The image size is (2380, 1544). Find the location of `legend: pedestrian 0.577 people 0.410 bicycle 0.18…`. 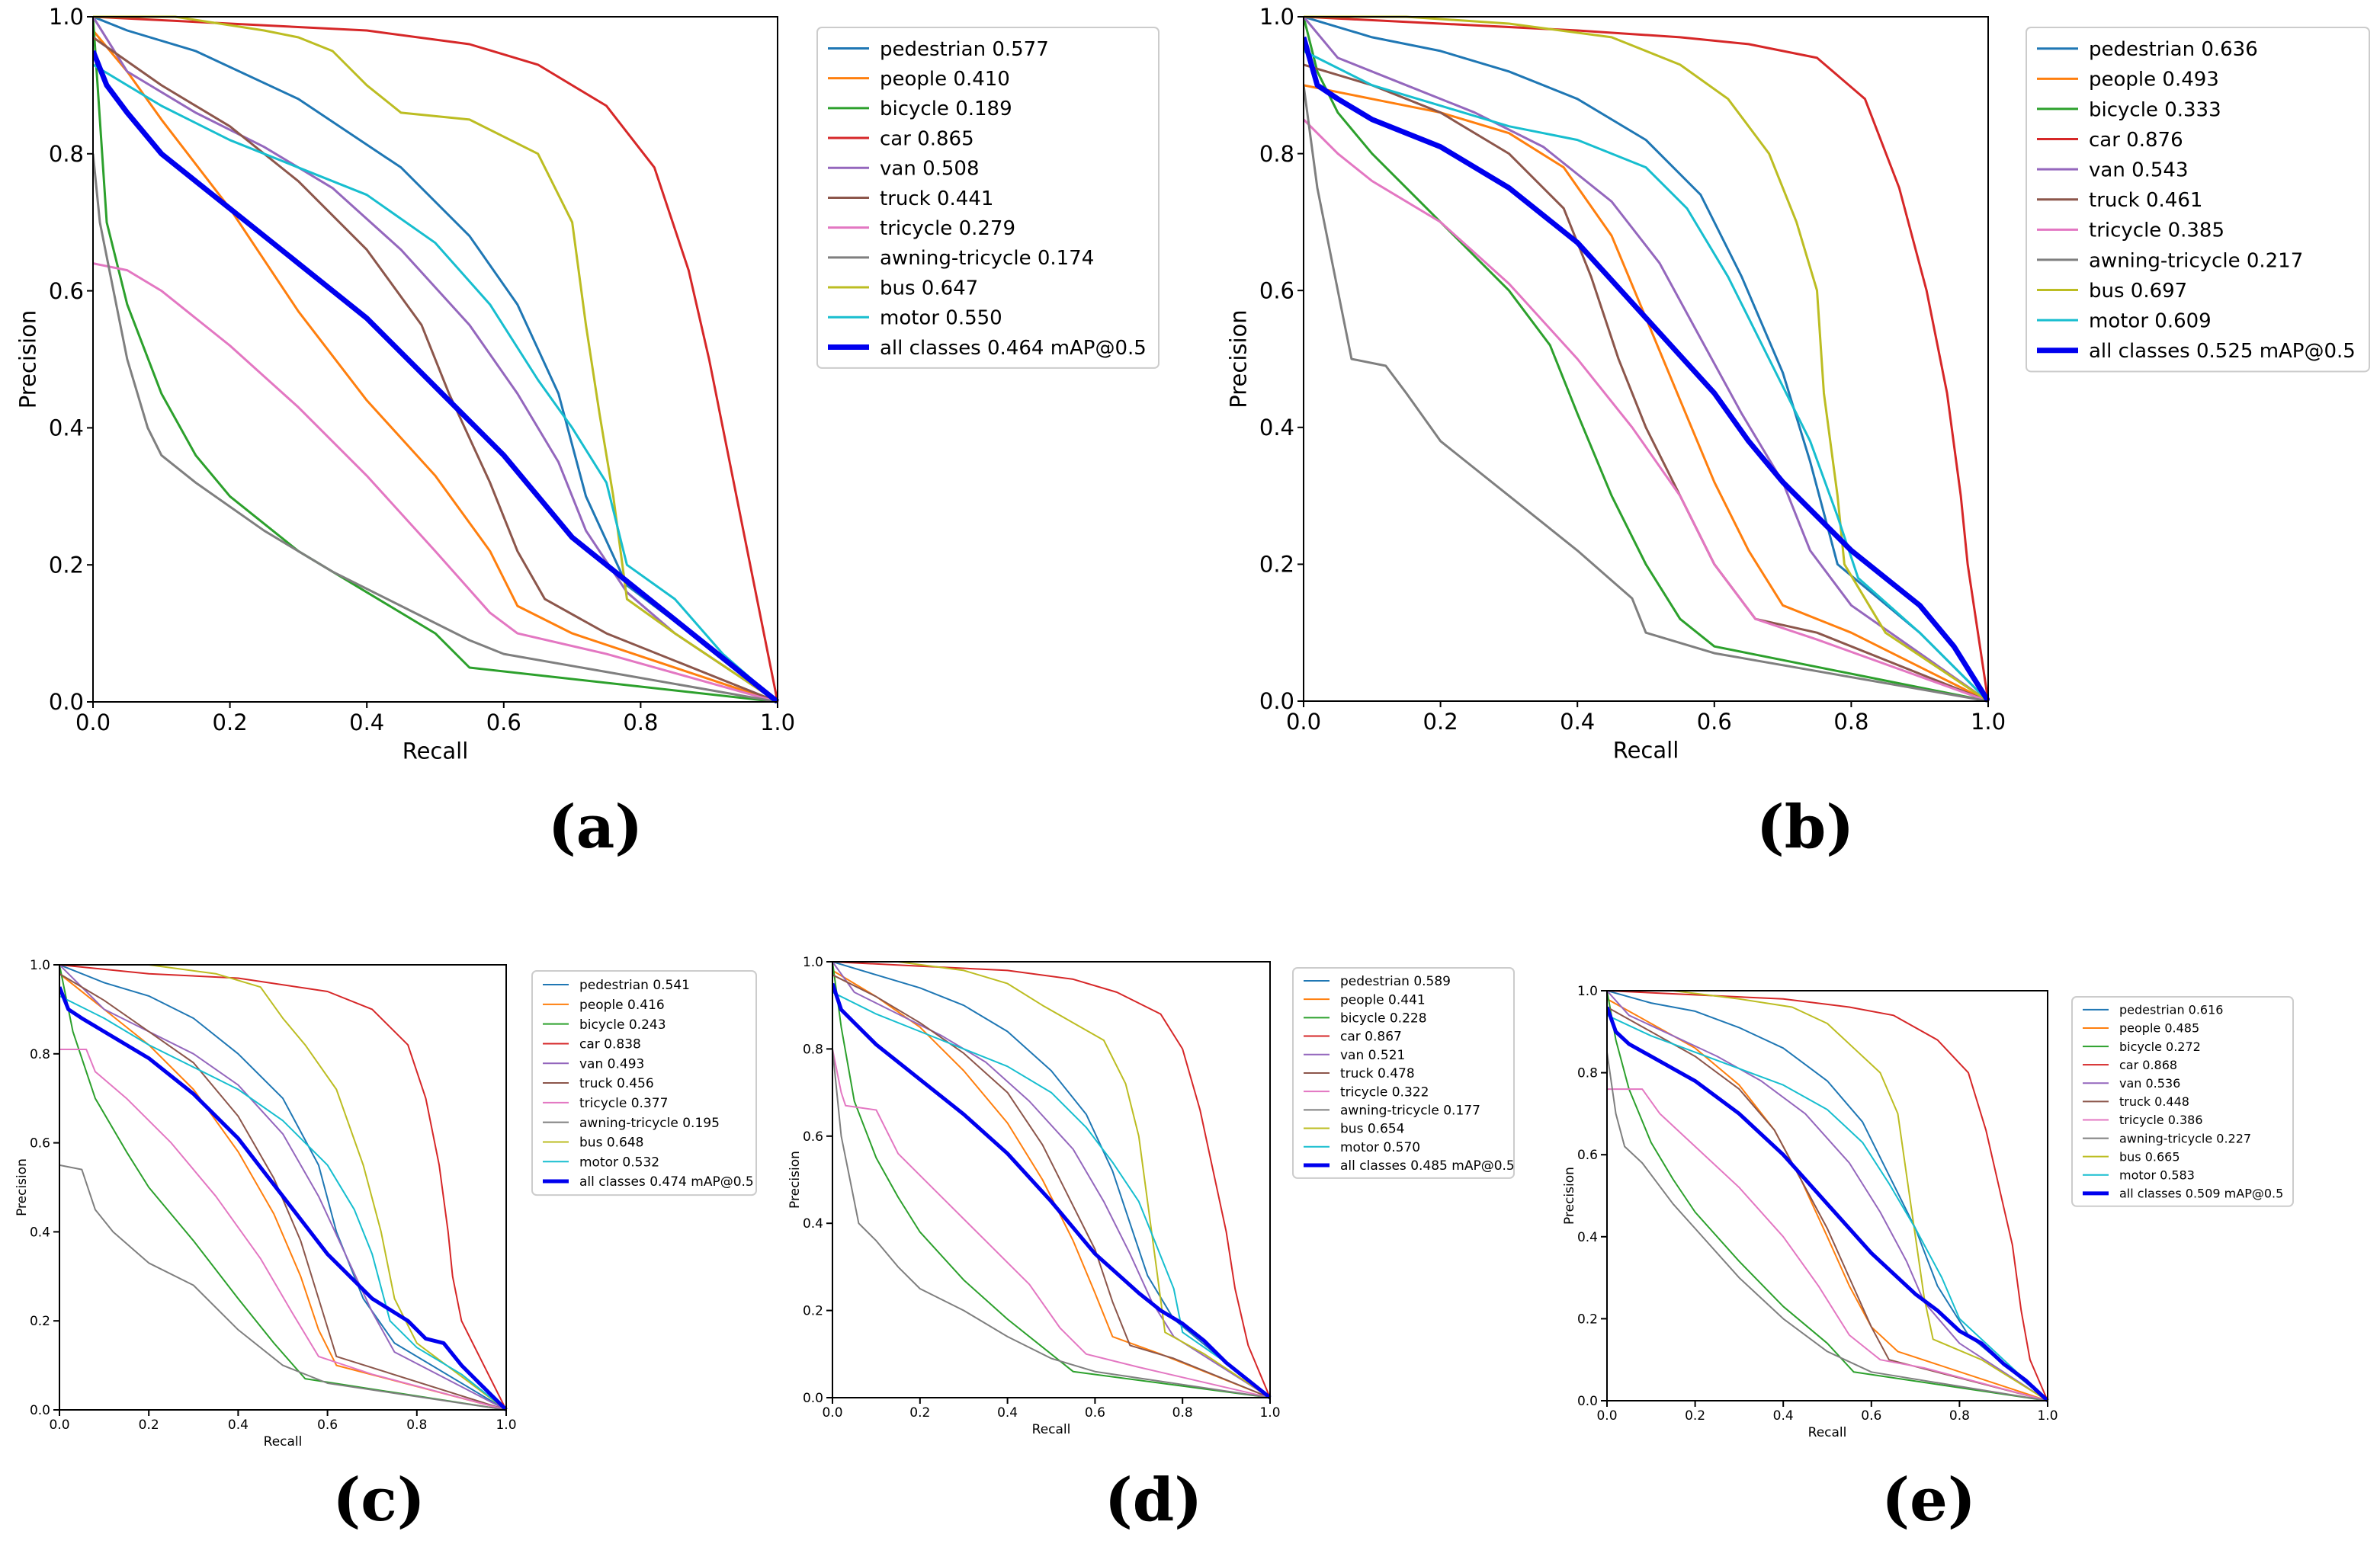

legend: pedestrian 0.577 people 0.410 bicycle 0.18… is located at coordinates (988, 198).